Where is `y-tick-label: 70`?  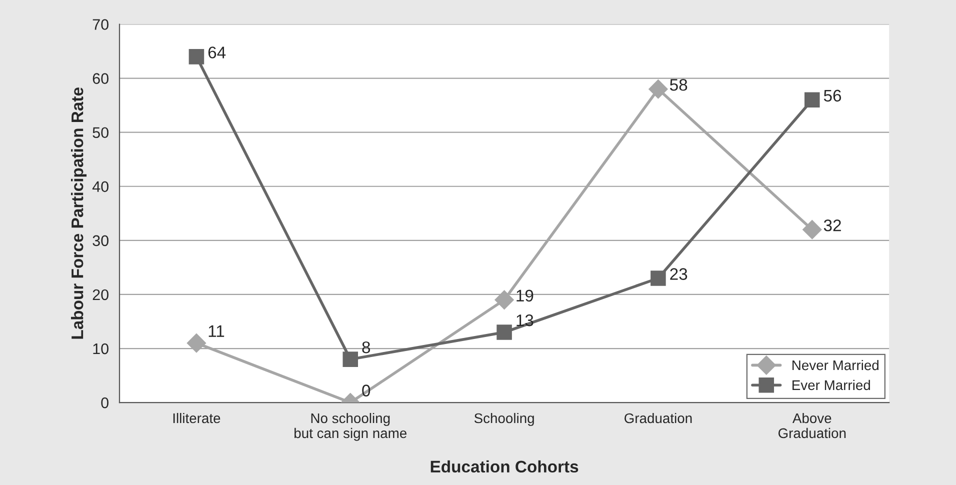
y-tick-label: 70 is located at coordinates (100, 24).